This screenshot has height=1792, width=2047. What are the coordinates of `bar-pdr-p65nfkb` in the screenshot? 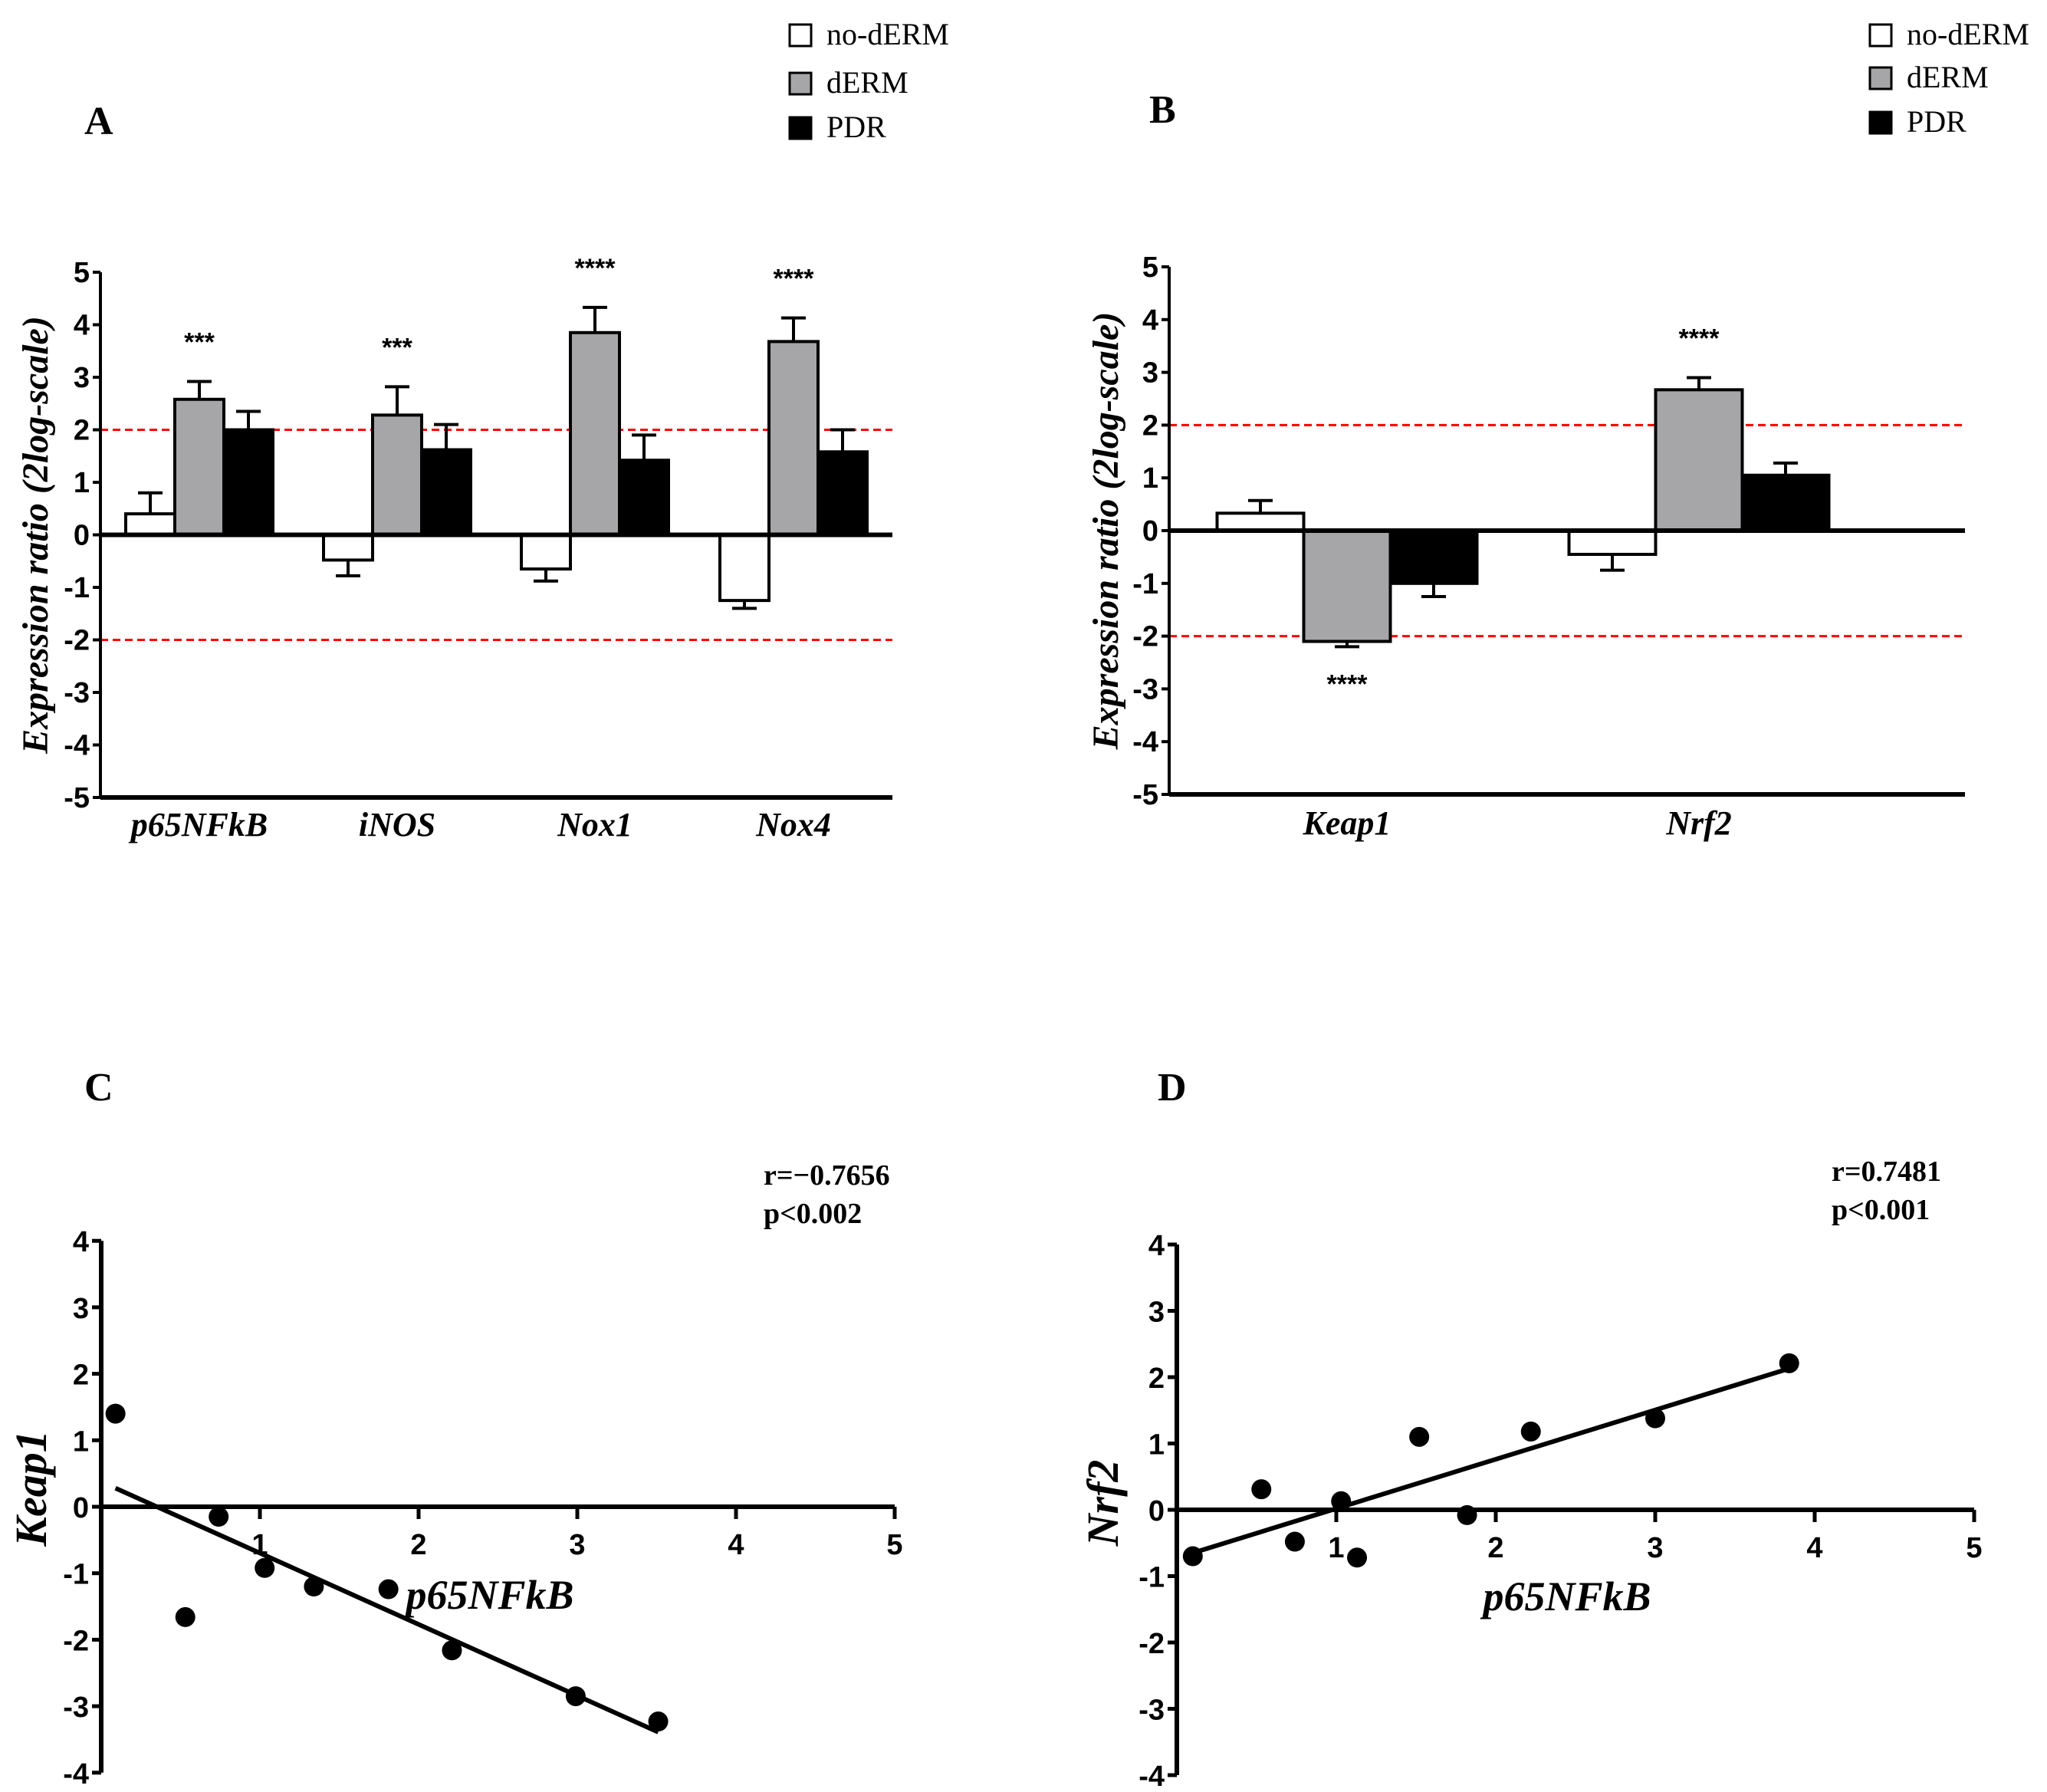 It's located at (248, 482).